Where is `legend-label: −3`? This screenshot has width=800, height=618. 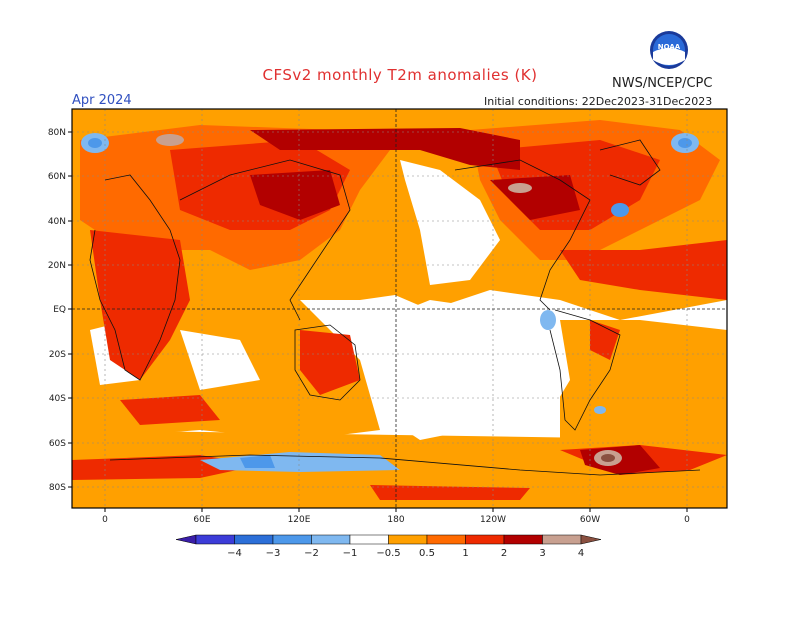 legend-label: −3 is located at coordinates (273, 553).